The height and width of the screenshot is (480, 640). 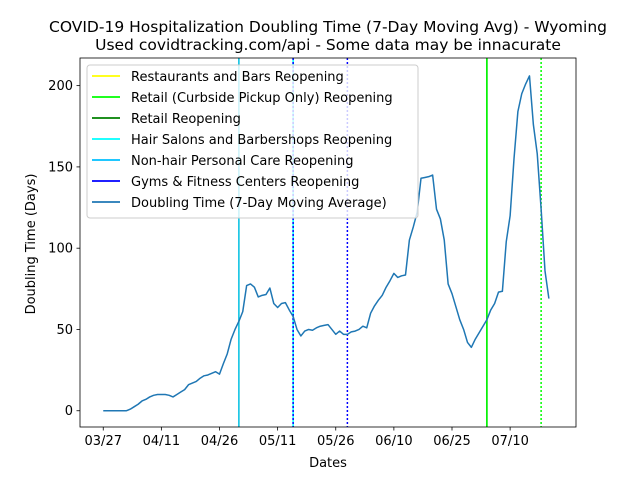 I want to click on x-tick-label-05-26: 05/26, so click(x=335, y=441).